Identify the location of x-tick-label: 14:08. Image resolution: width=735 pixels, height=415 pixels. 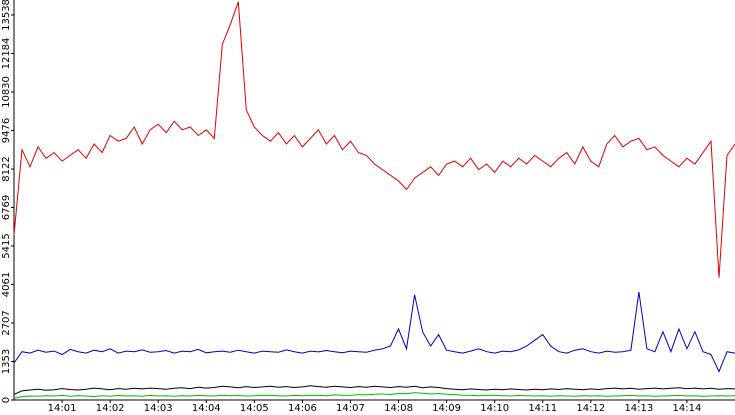
(398, 408).